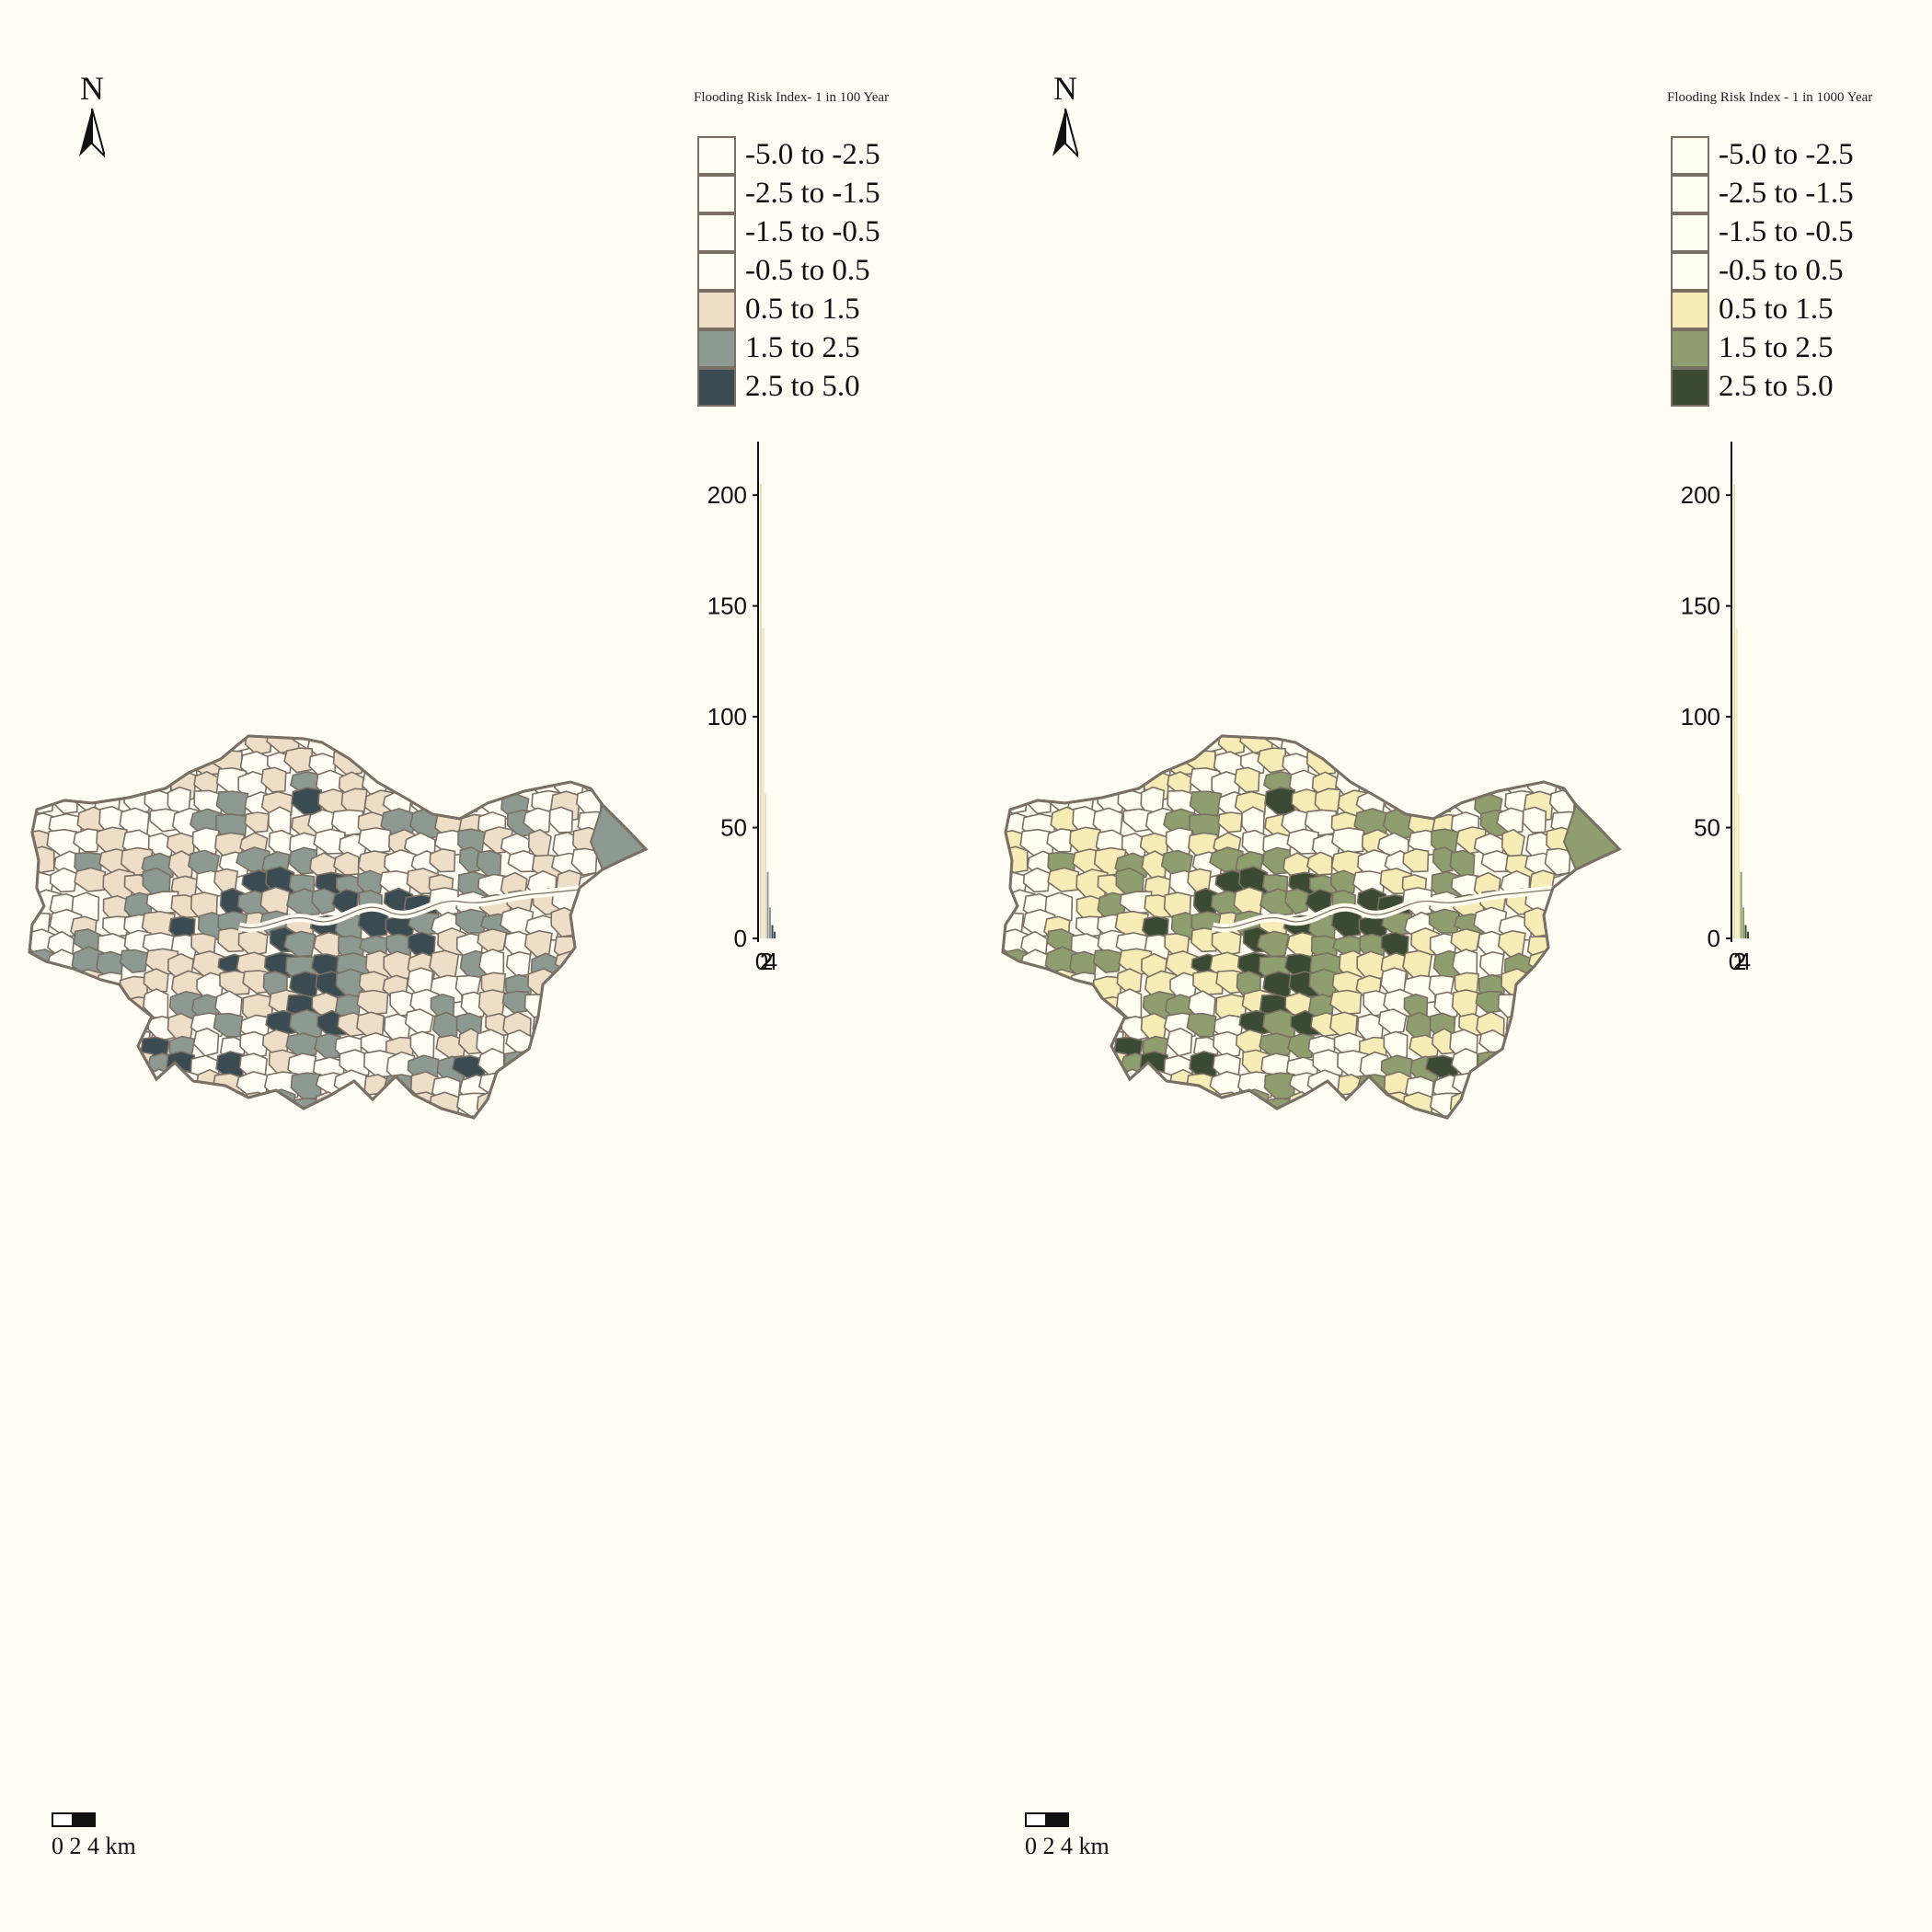 This screenshot has height=1932, width=1932. I want to click on histogram-y-tick-label: 0, so click(740, 938).